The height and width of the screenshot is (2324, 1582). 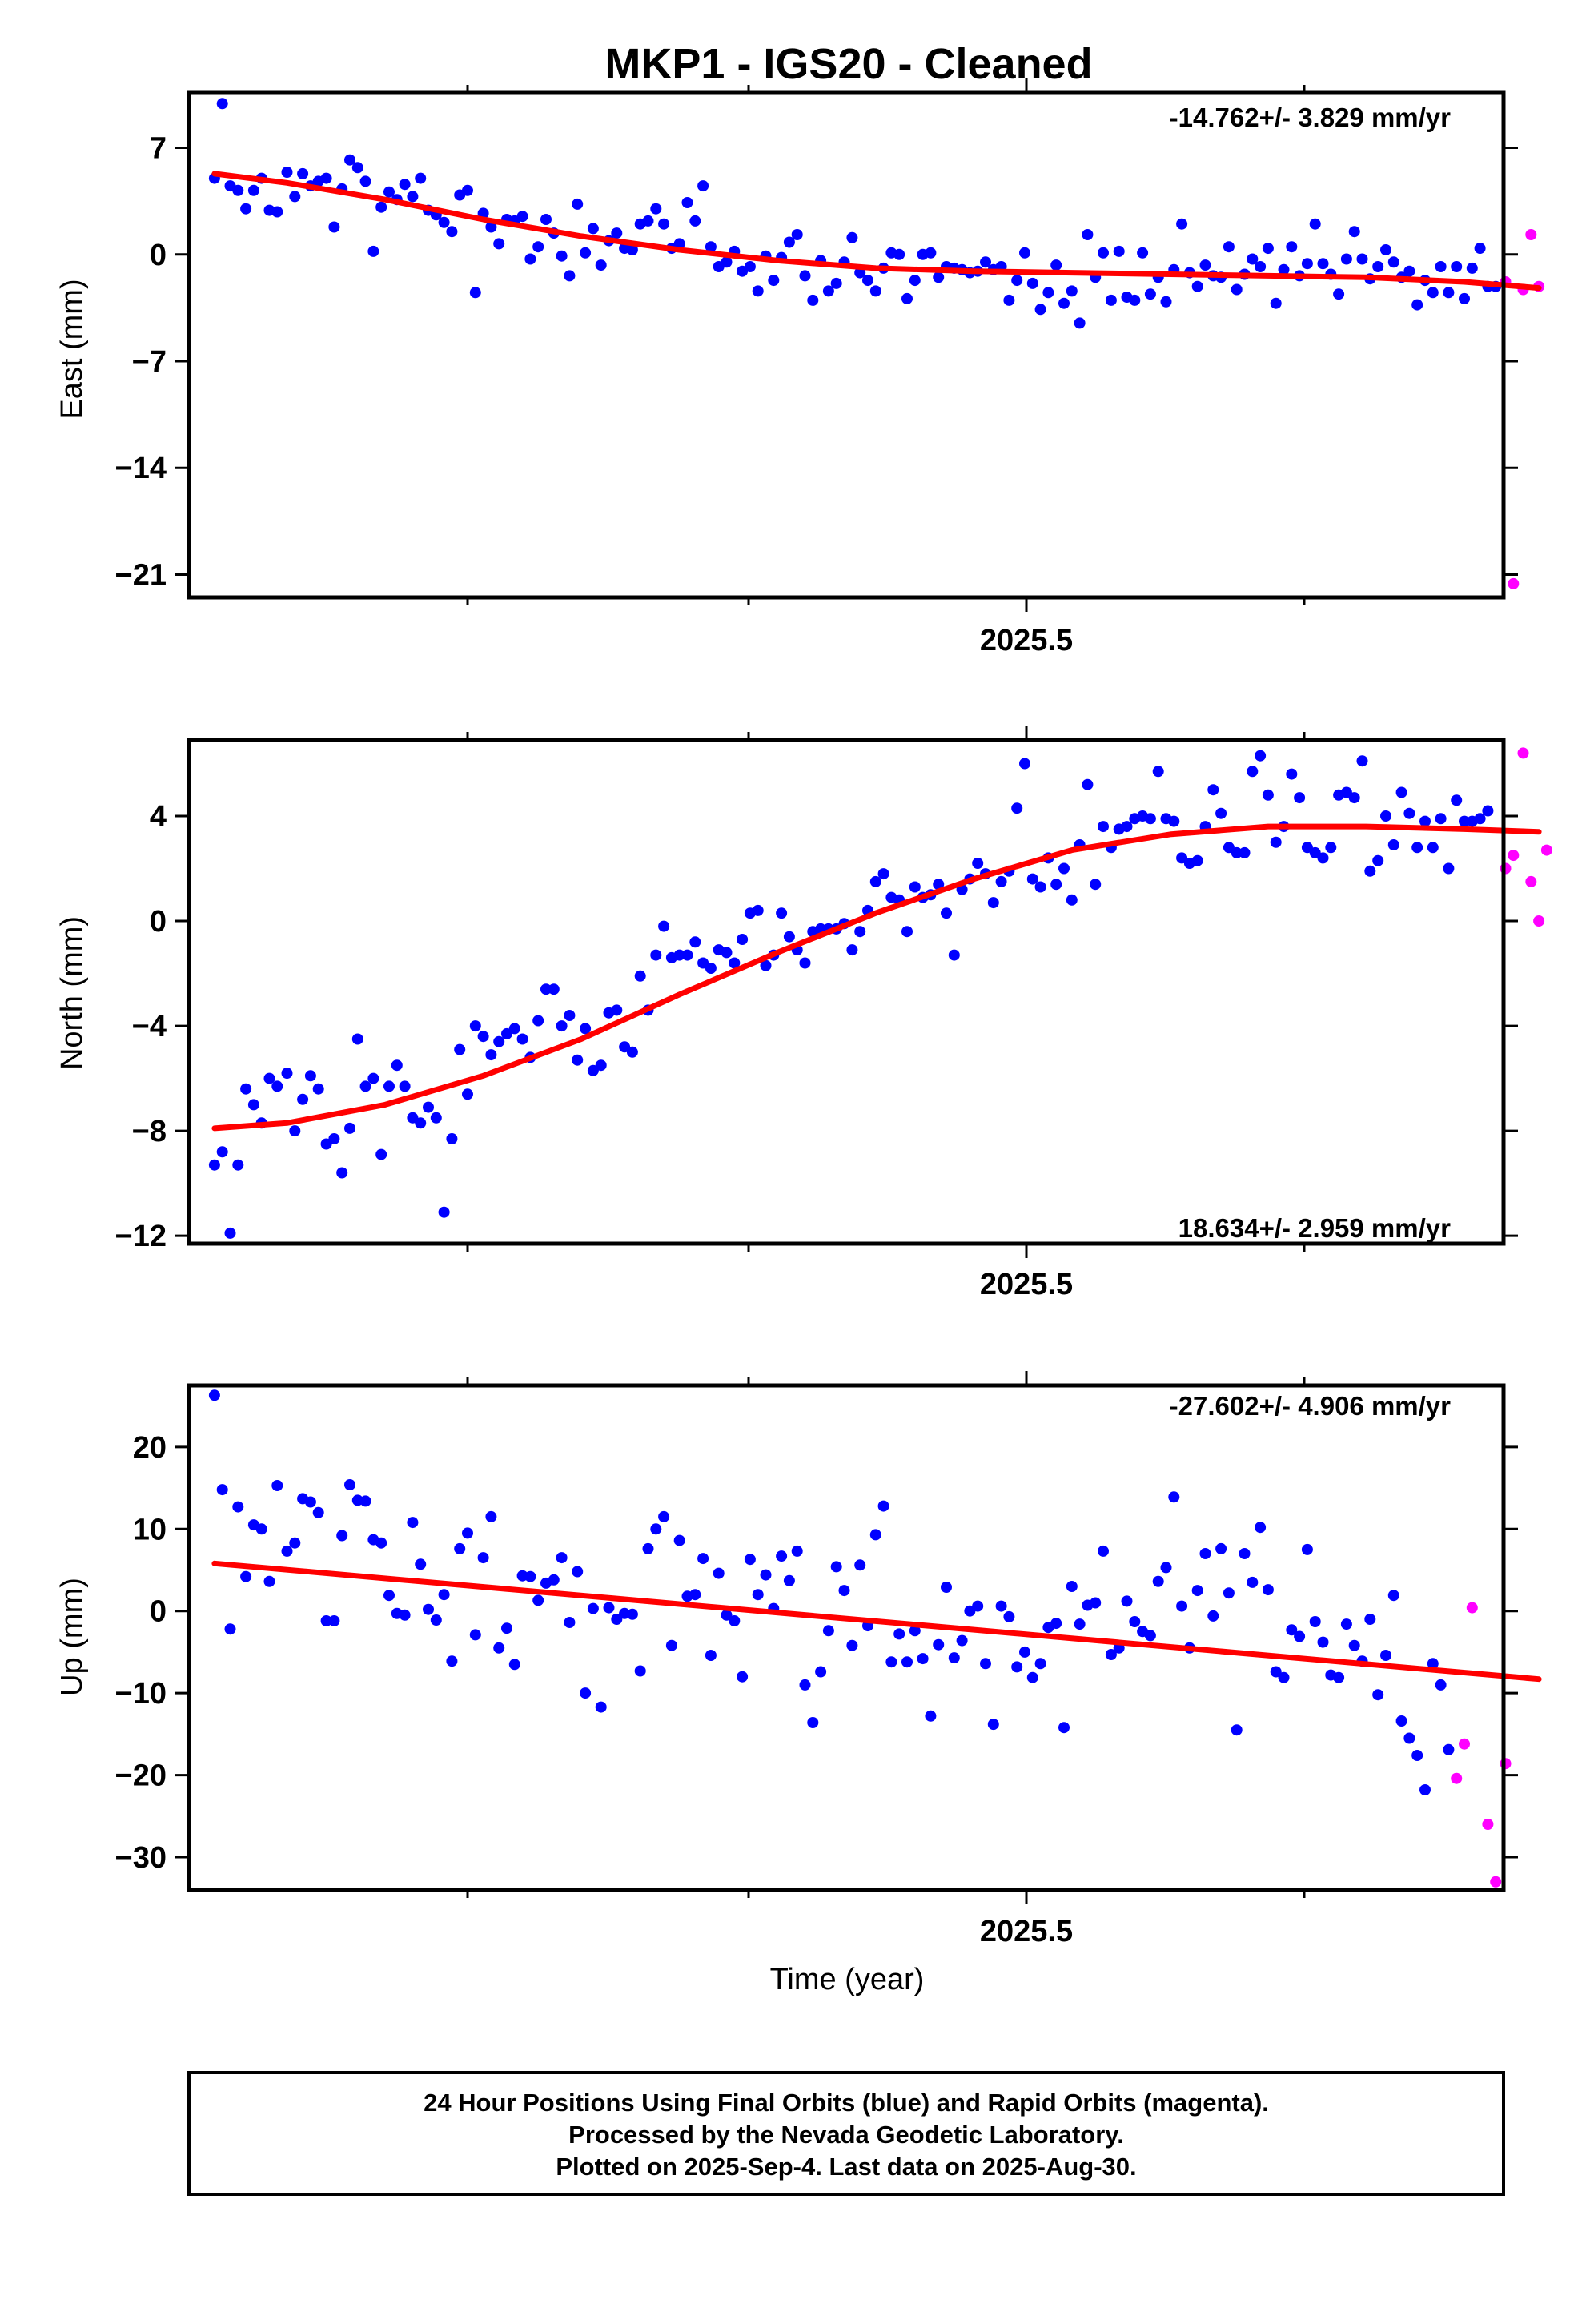 I want to click on east-rate-label: -14.762+/- 3.829 mm/yr, so click(x=1310, y=118).